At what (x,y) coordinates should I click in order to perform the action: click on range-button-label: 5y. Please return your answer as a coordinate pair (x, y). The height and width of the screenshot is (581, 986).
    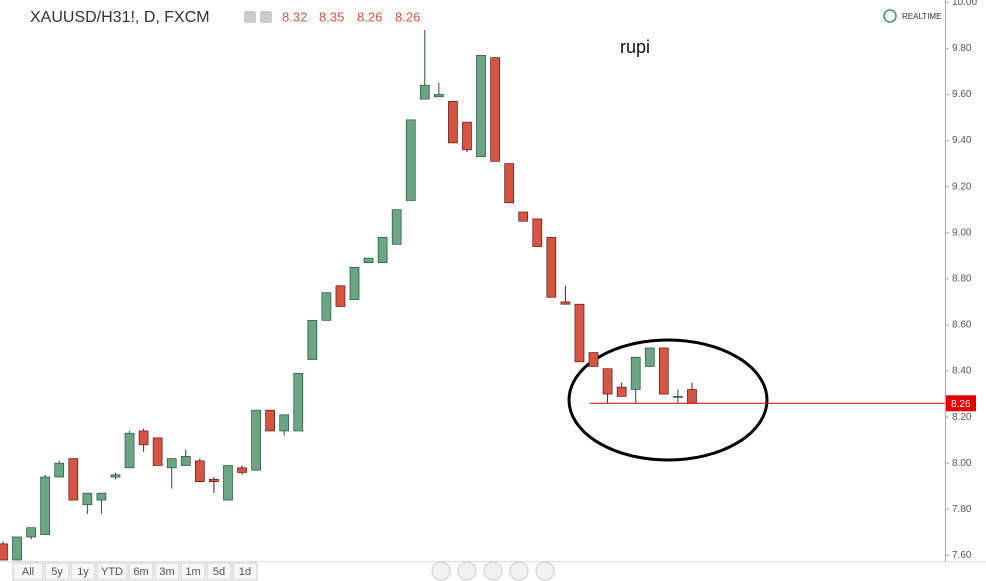
    Looking at the image, I should click on (57, 572).